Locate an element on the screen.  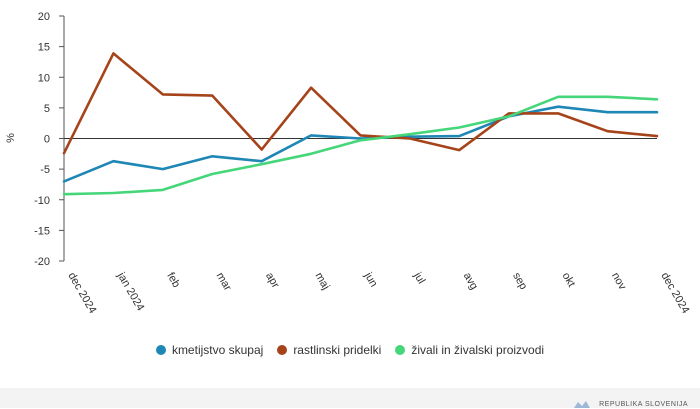
y-tick-label: 5 is located at coordinates (47, 109).